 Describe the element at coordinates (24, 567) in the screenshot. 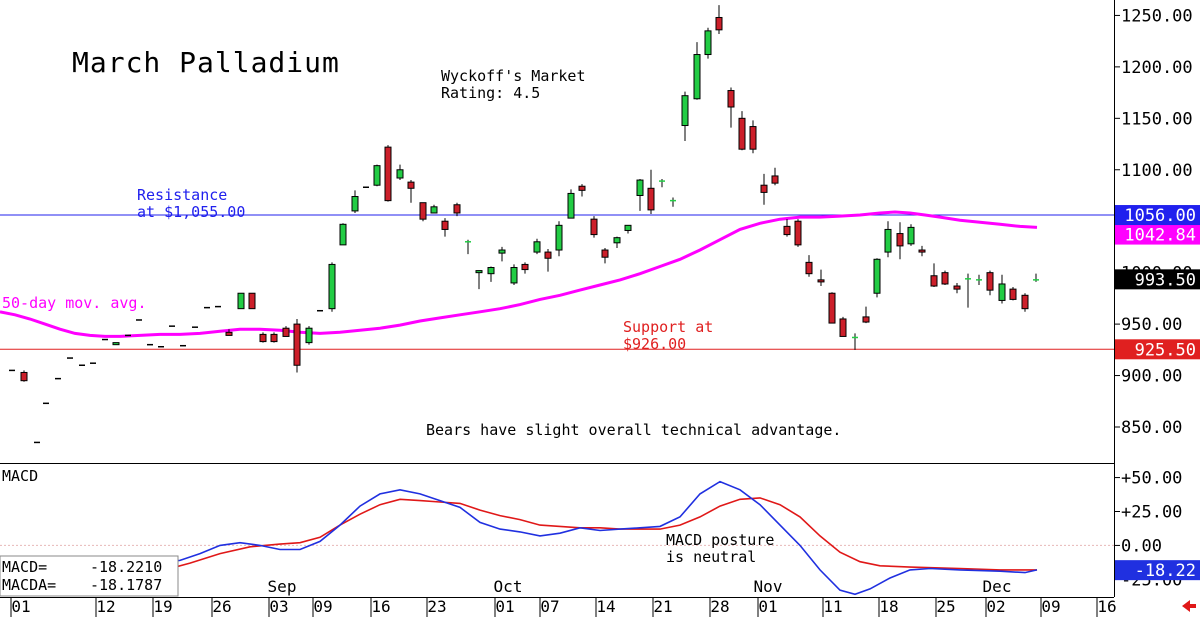

I see `macd-readout-label: MACD=` at that location.